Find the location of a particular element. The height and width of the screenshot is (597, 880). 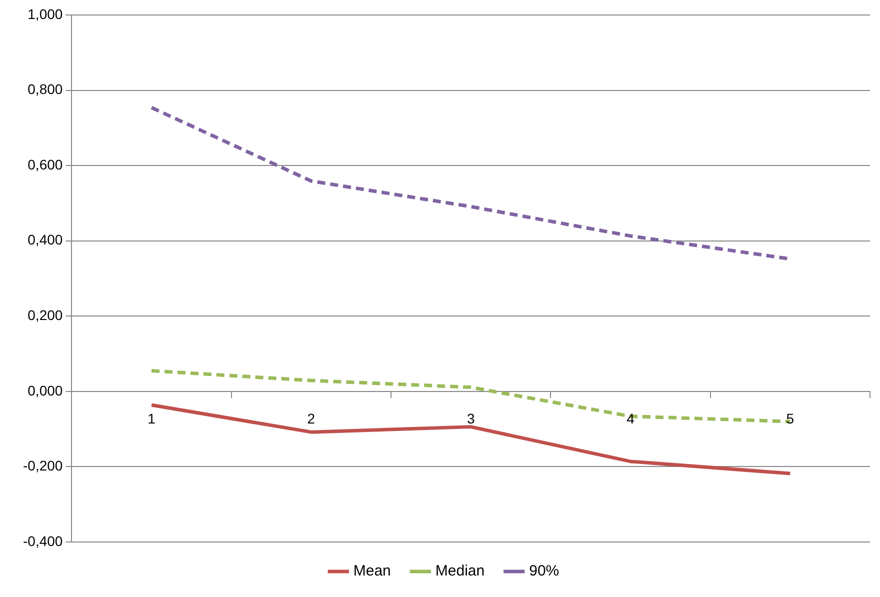

x-tick-label: 1 is located at coordinates (152, 418).